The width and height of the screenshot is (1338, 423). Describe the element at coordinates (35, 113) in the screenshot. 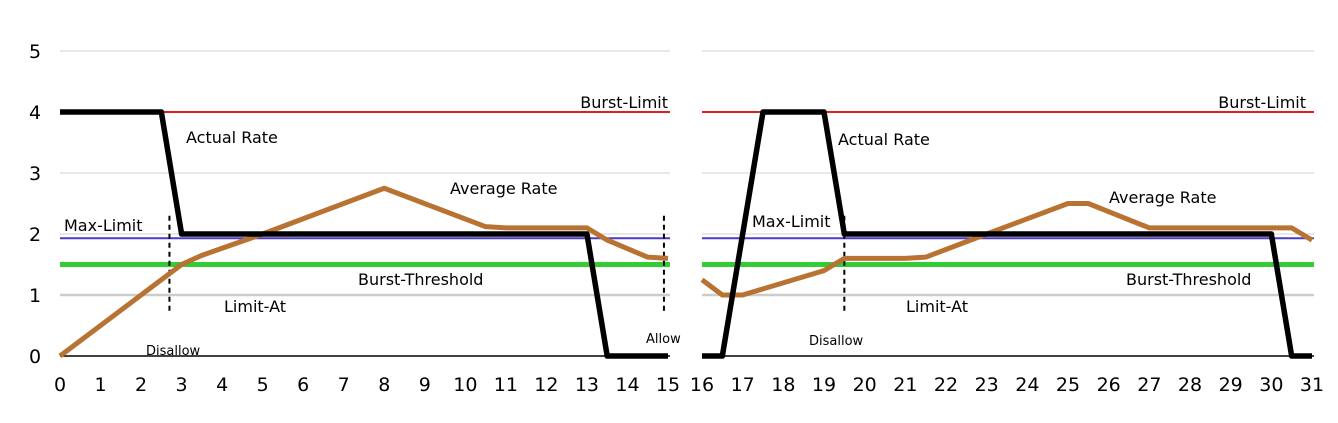

I see `y-tick-label: 4` at that location.